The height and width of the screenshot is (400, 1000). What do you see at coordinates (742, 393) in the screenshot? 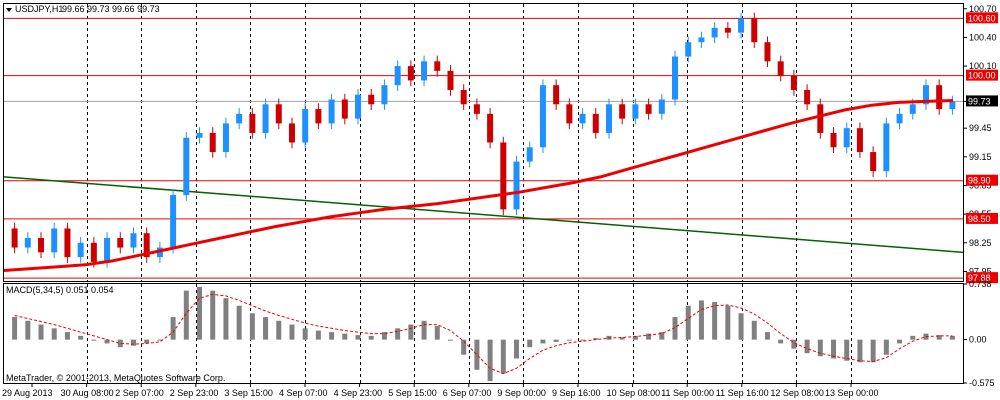
I see `time-tick-label: 11 Sep 16:00` at bounding box center [742, 393].